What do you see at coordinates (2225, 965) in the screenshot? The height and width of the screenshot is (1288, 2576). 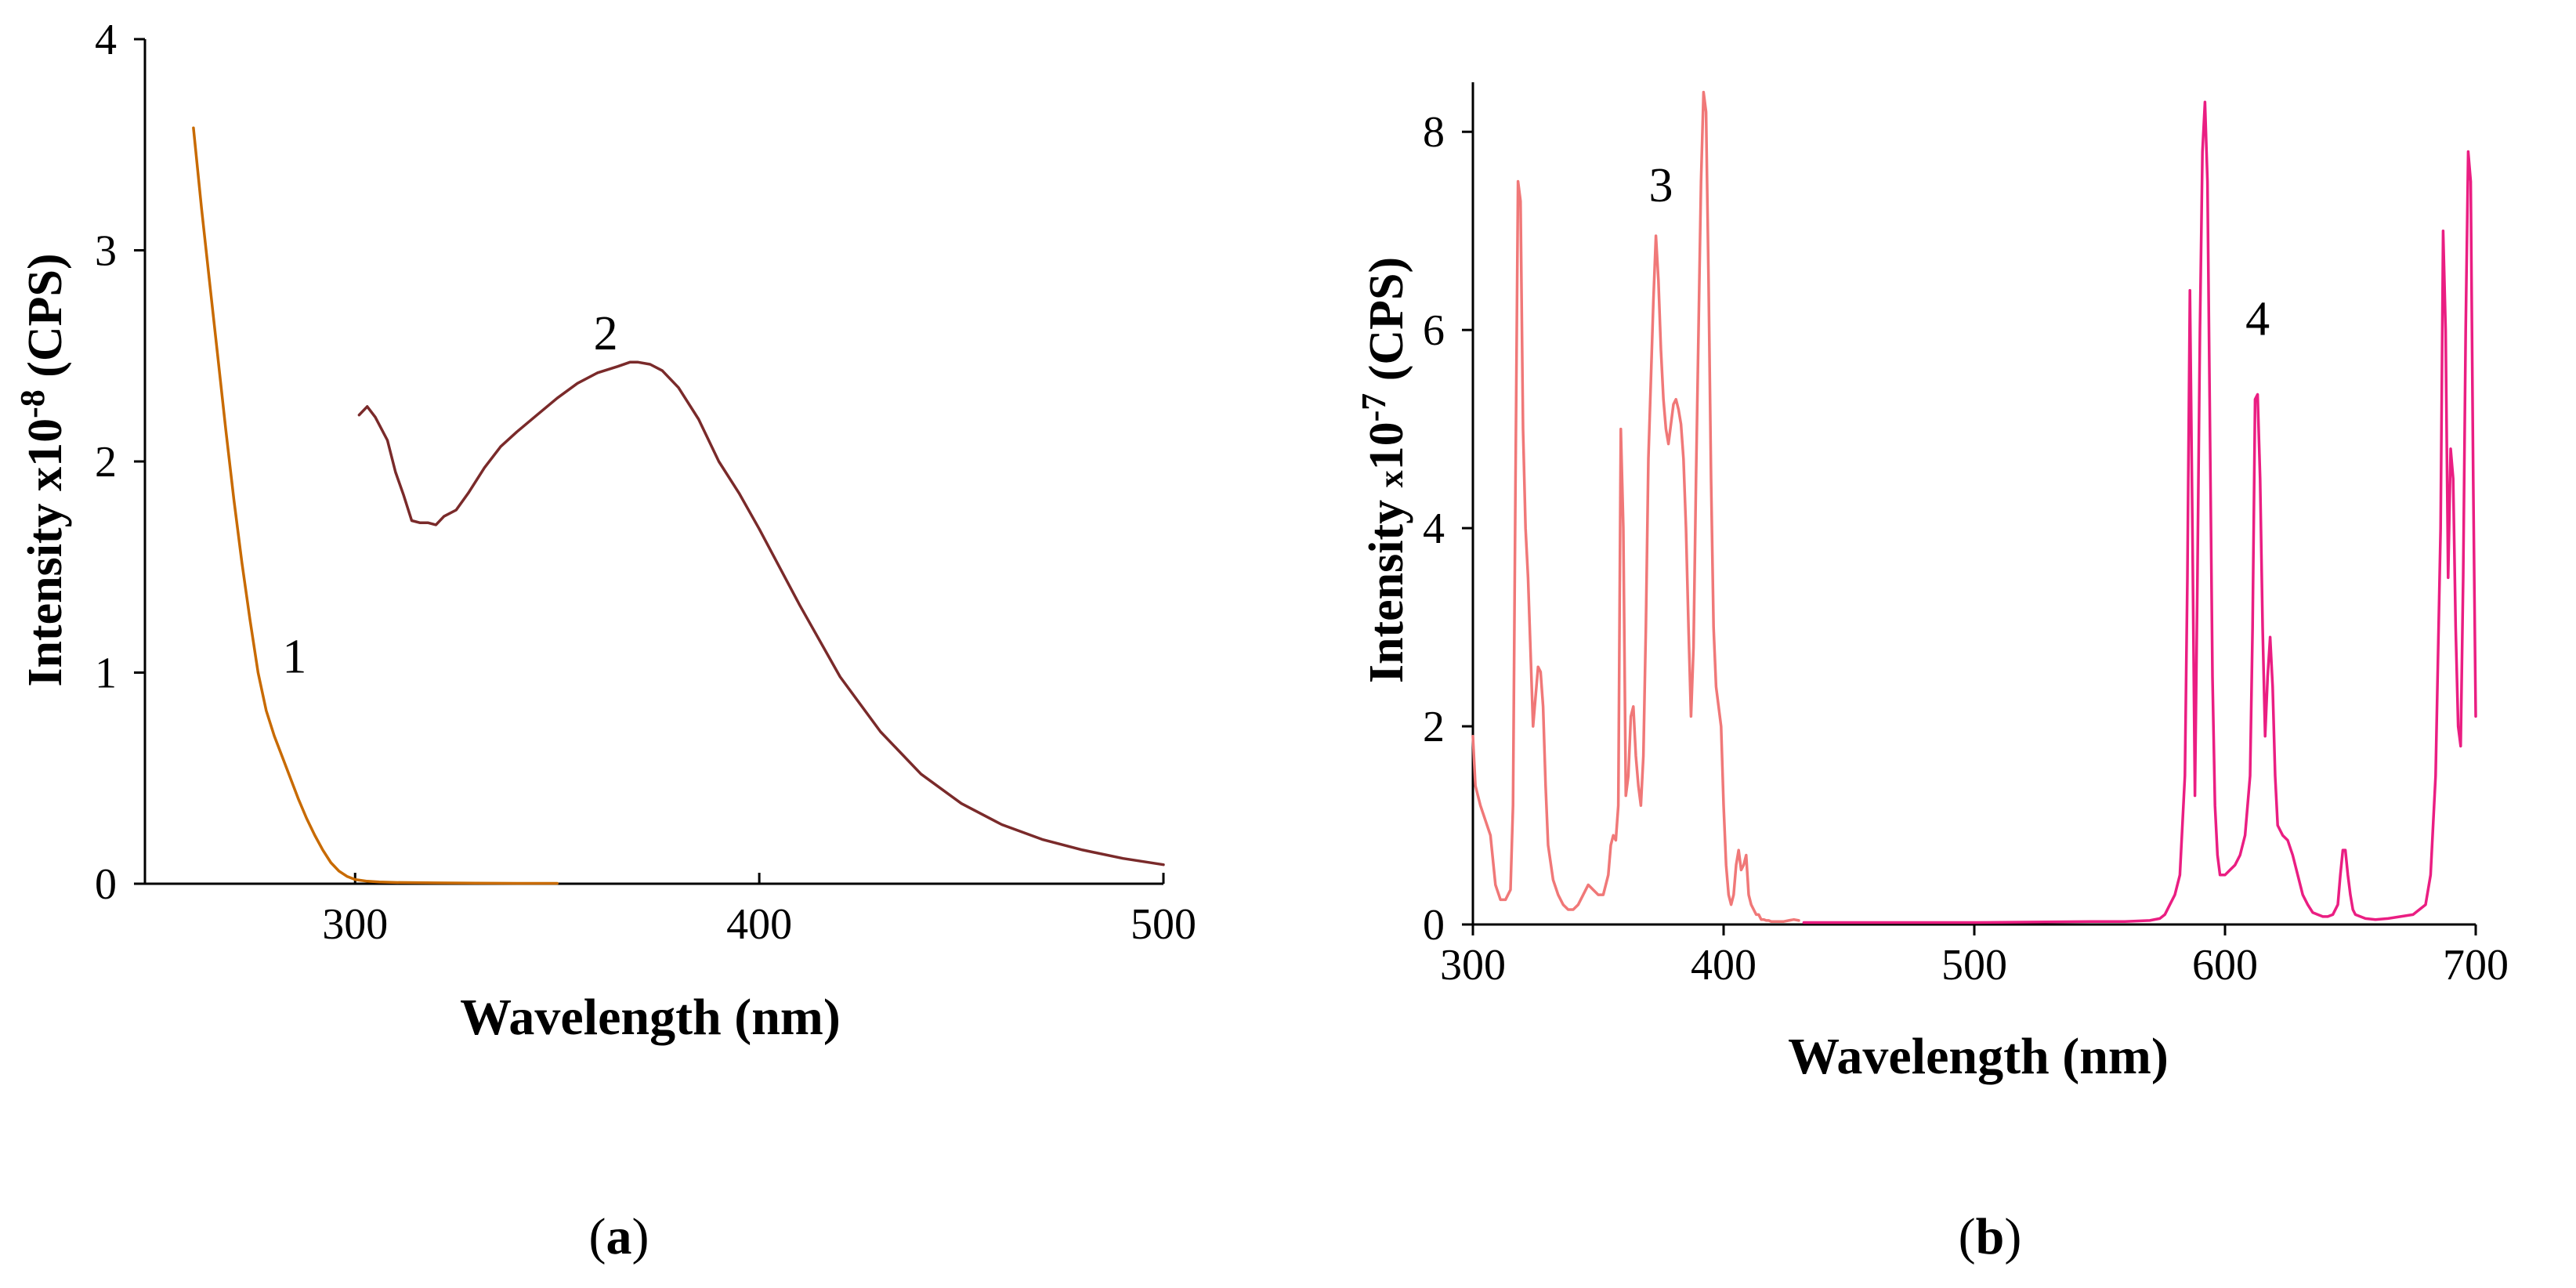 I see `x-tick-label-b: 600` at bounding box center [2225, 965].